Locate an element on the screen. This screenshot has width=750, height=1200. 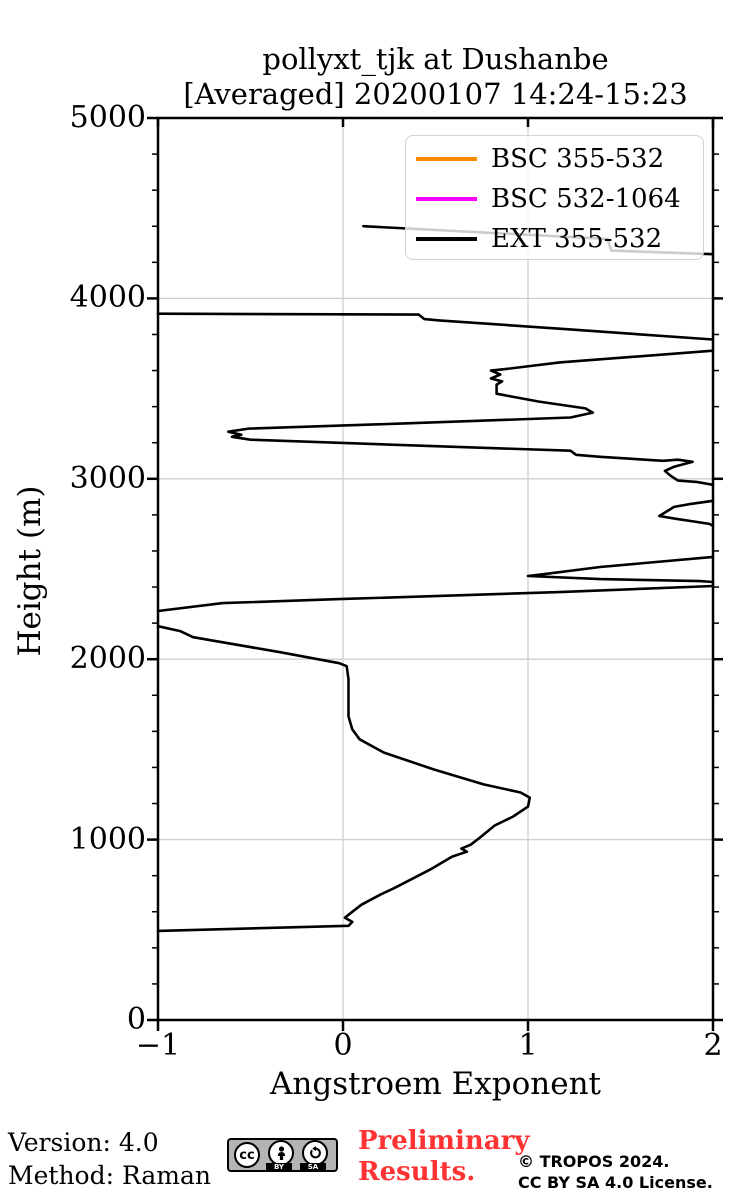
preliminary-results-text: Preliminary Results. is located at coordinates (444, 1156).